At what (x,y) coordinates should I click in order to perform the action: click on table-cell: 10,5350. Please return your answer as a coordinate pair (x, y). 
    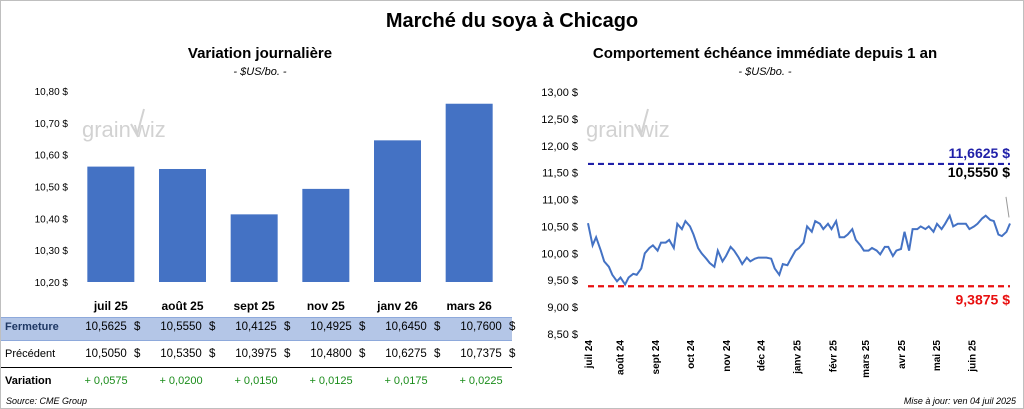
    Looking at the image, I should click on (181, 354).